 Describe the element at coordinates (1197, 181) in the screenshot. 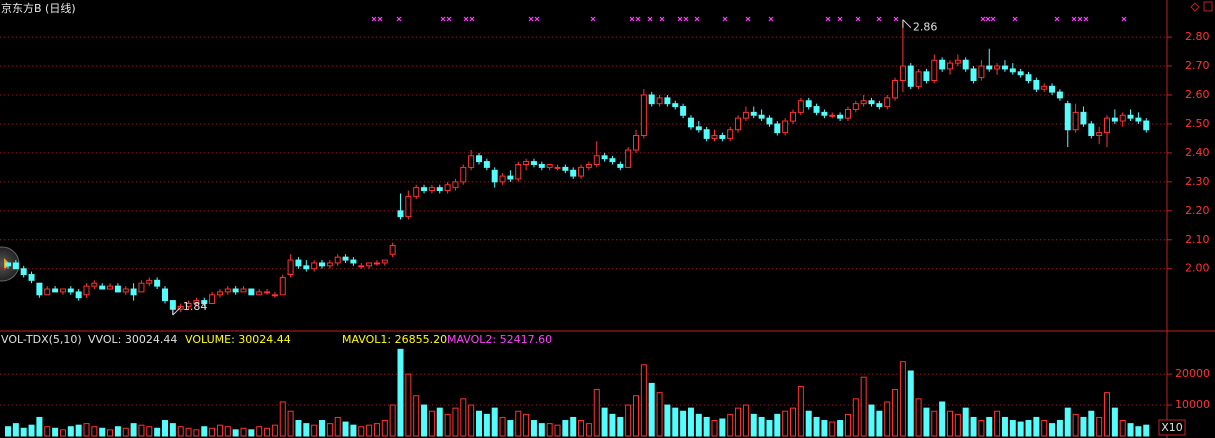

I see `y-tick-label: 2.30` at that location.